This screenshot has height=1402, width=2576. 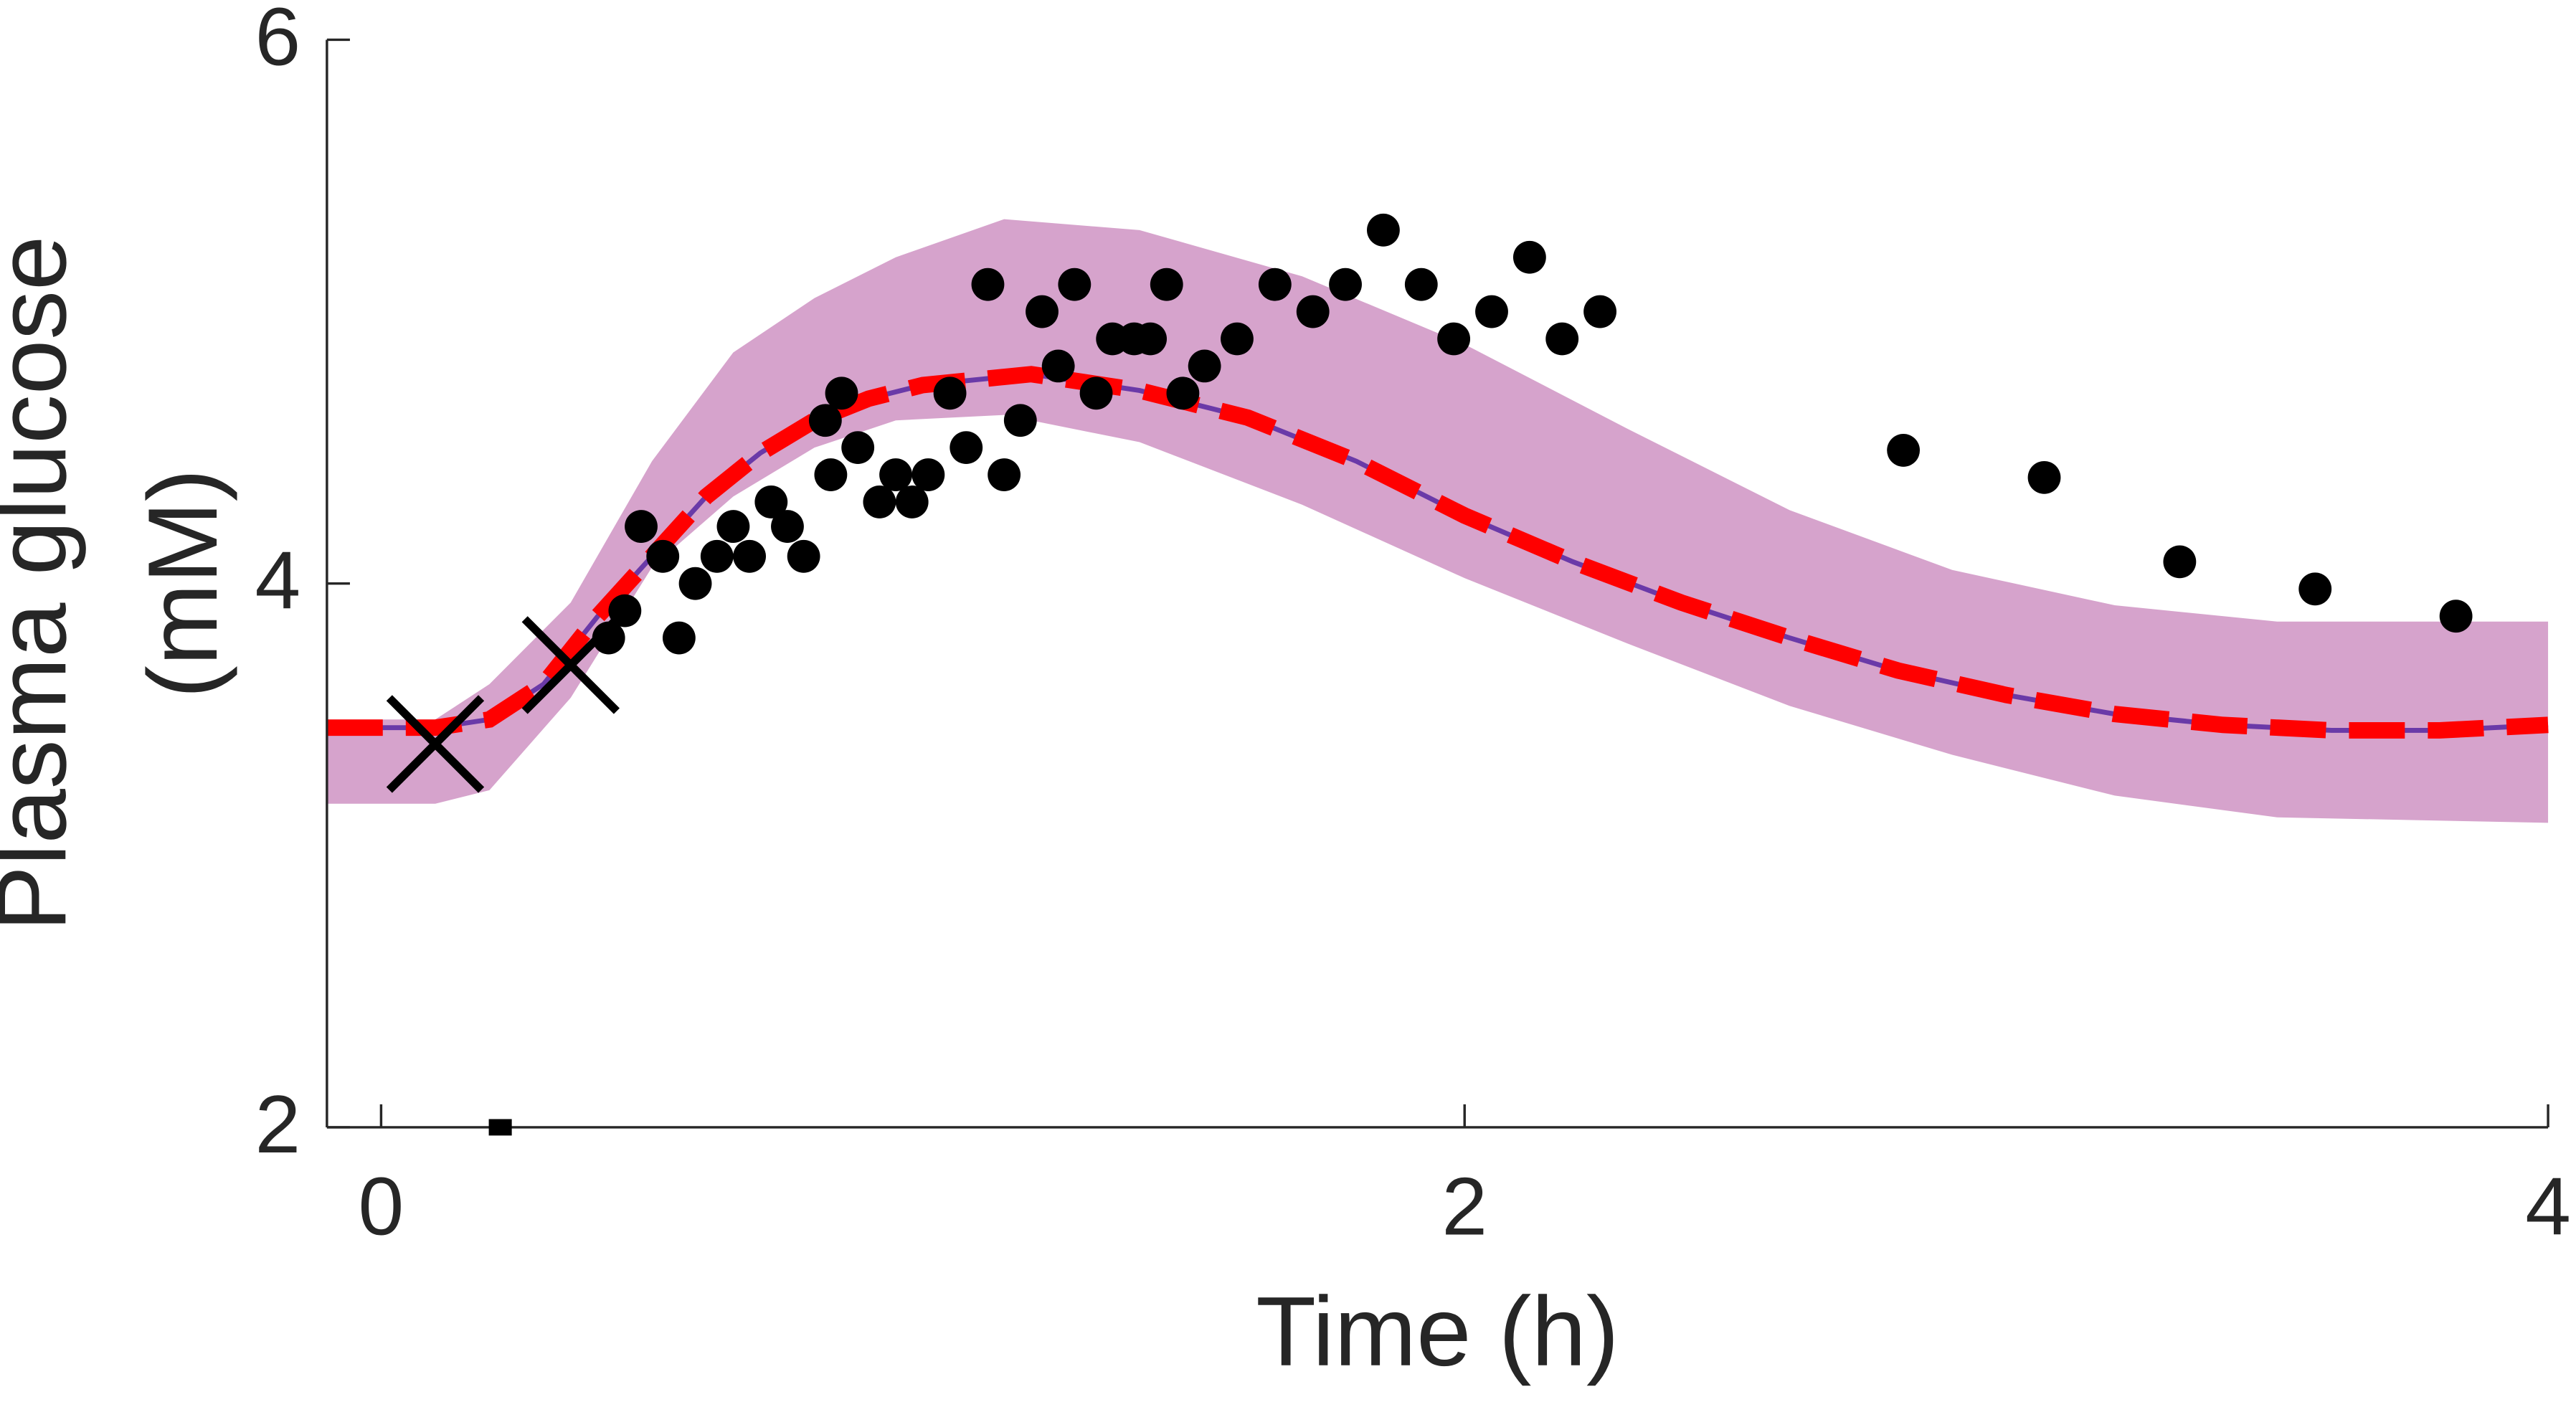 What do you see at coordinates (1464, 1206) in the screenshot?
I see `x-tick-label: 2` at bounding box center [1464, 1206].